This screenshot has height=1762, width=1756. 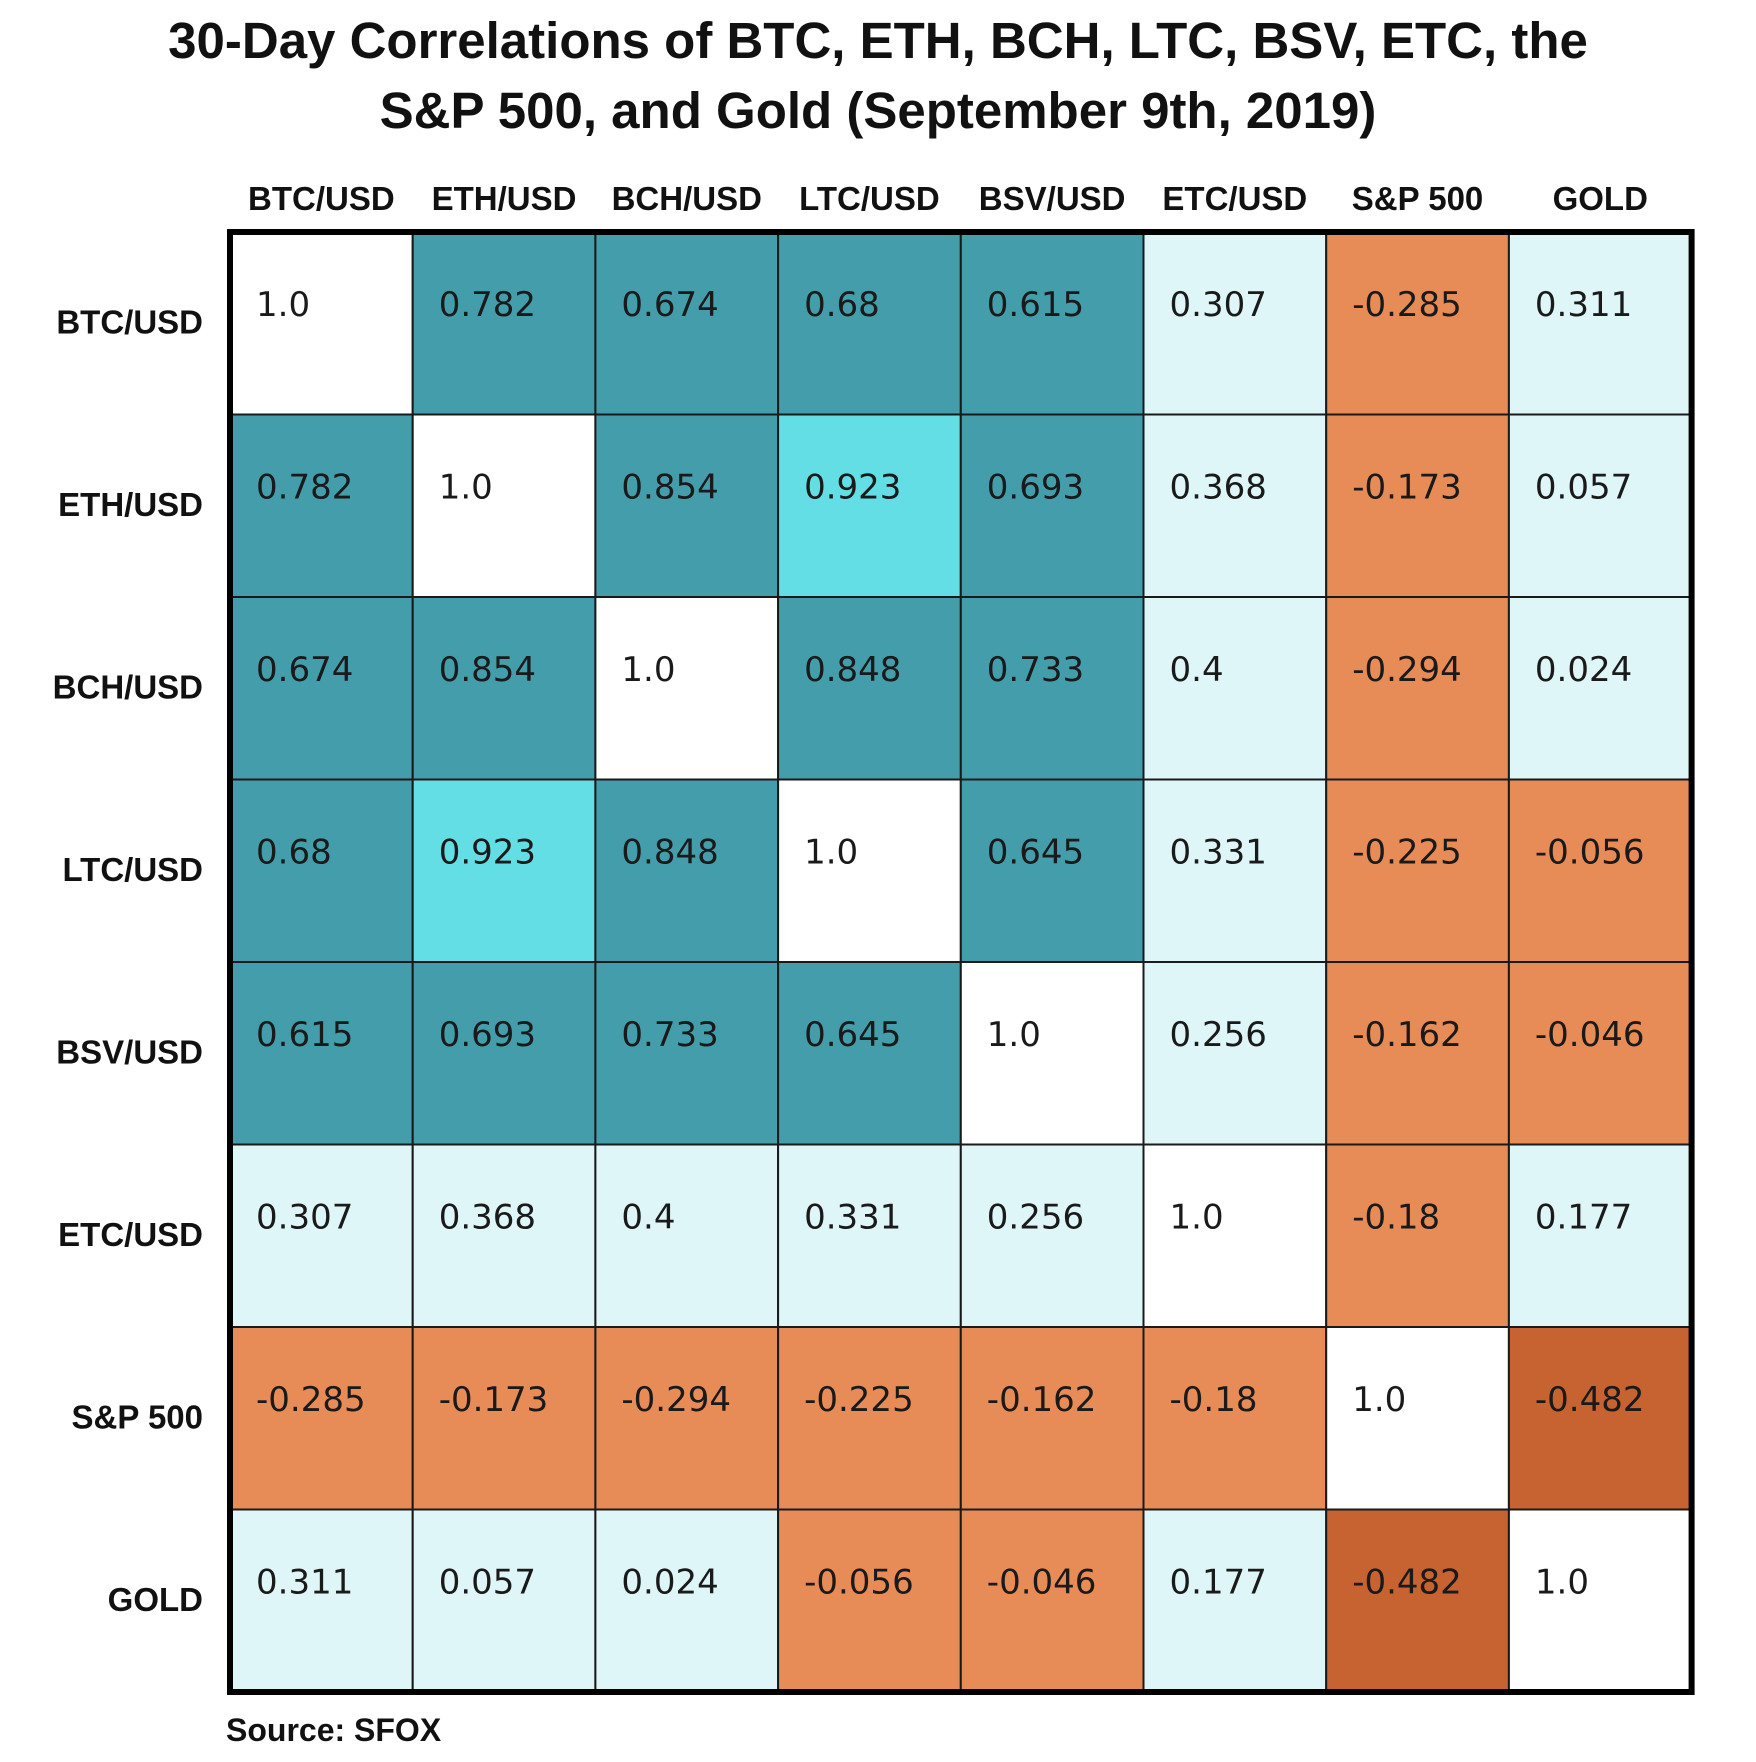 I want to click on row-label: LTC/USD, so click(x=132, y=869).